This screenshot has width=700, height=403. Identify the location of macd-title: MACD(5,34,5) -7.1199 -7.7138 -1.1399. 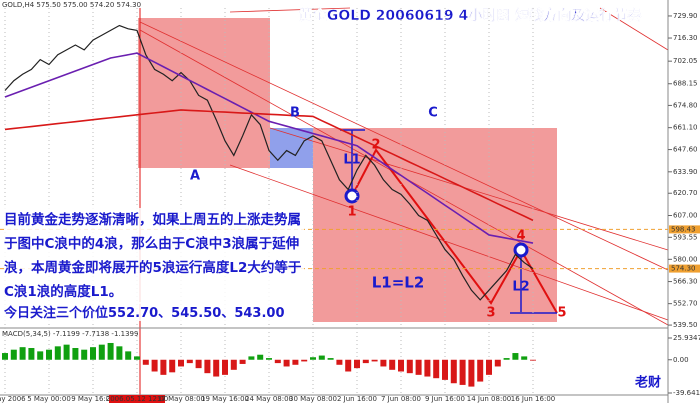
(70, 334).